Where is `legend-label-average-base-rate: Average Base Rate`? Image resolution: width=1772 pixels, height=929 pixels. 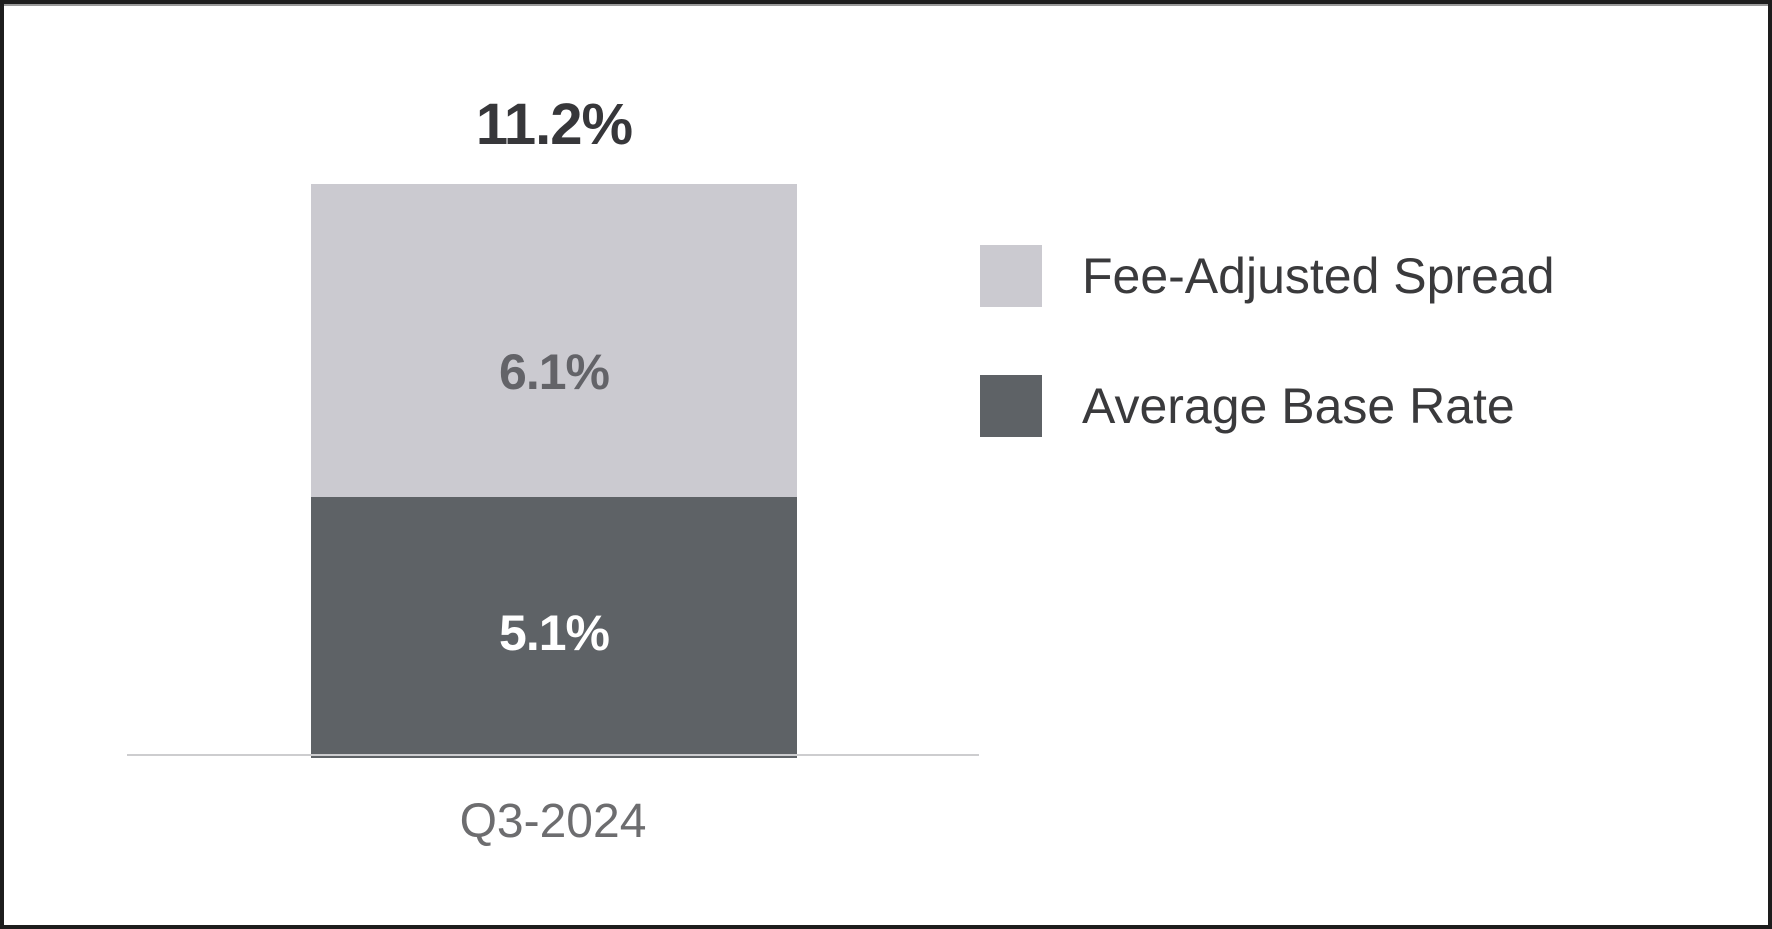
legend-label-average-base-rate: Average Base Rate is located at coordinates (1298, 406).